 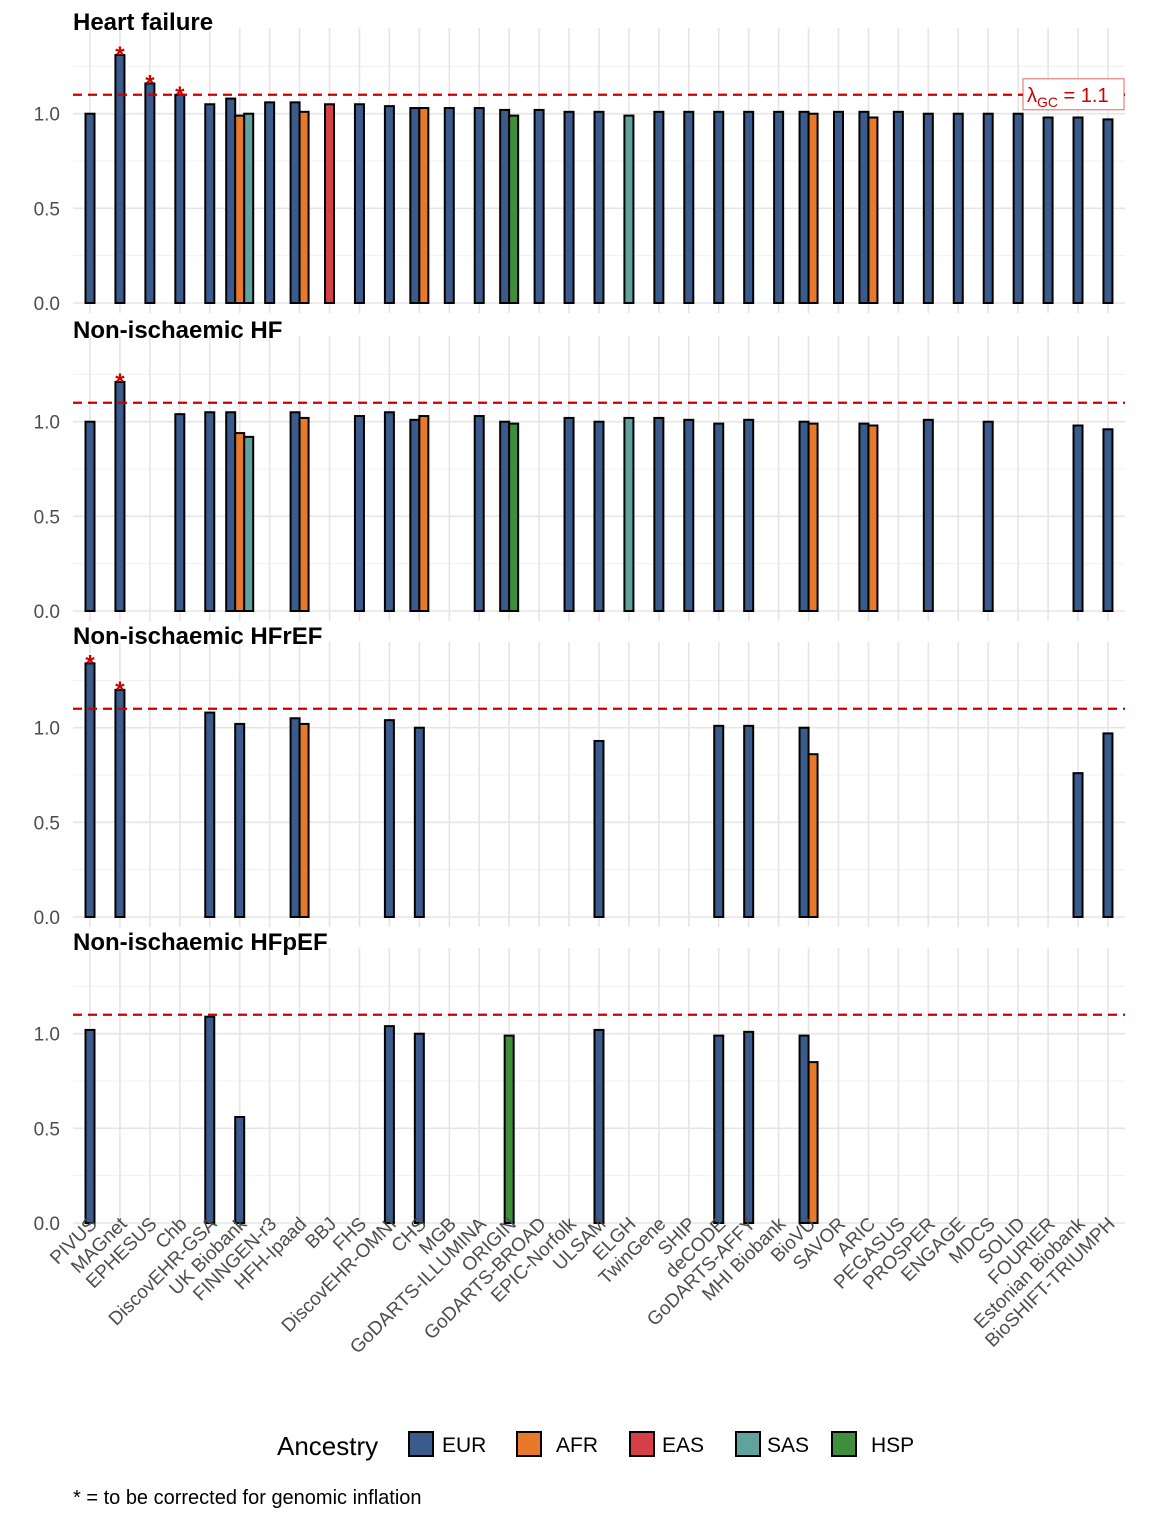 What do you see at coordinates (1068, 97) in the screenshot?
I see `lambda-label: λGC = 1.1` at bounding box center [1068, 97].